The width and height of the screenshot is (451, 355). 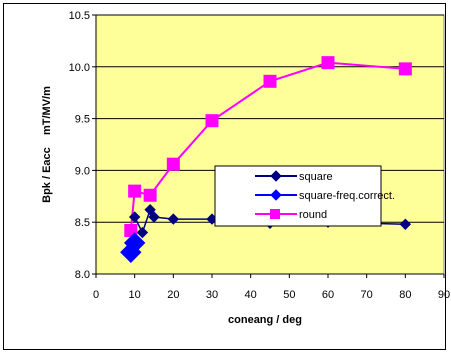 I want to click on x-axis-label: coneang / deg, so click(x=265, y=320).